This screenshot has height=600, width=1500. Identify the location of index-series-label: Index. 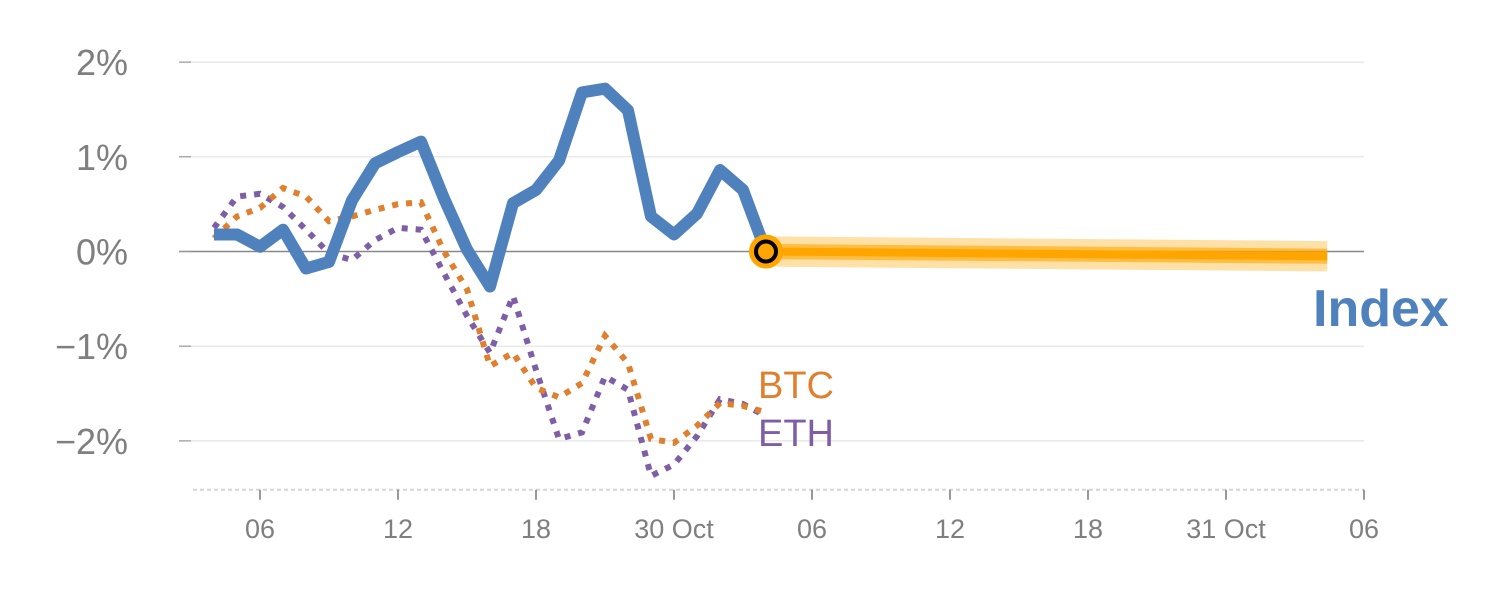
(1381, 309).